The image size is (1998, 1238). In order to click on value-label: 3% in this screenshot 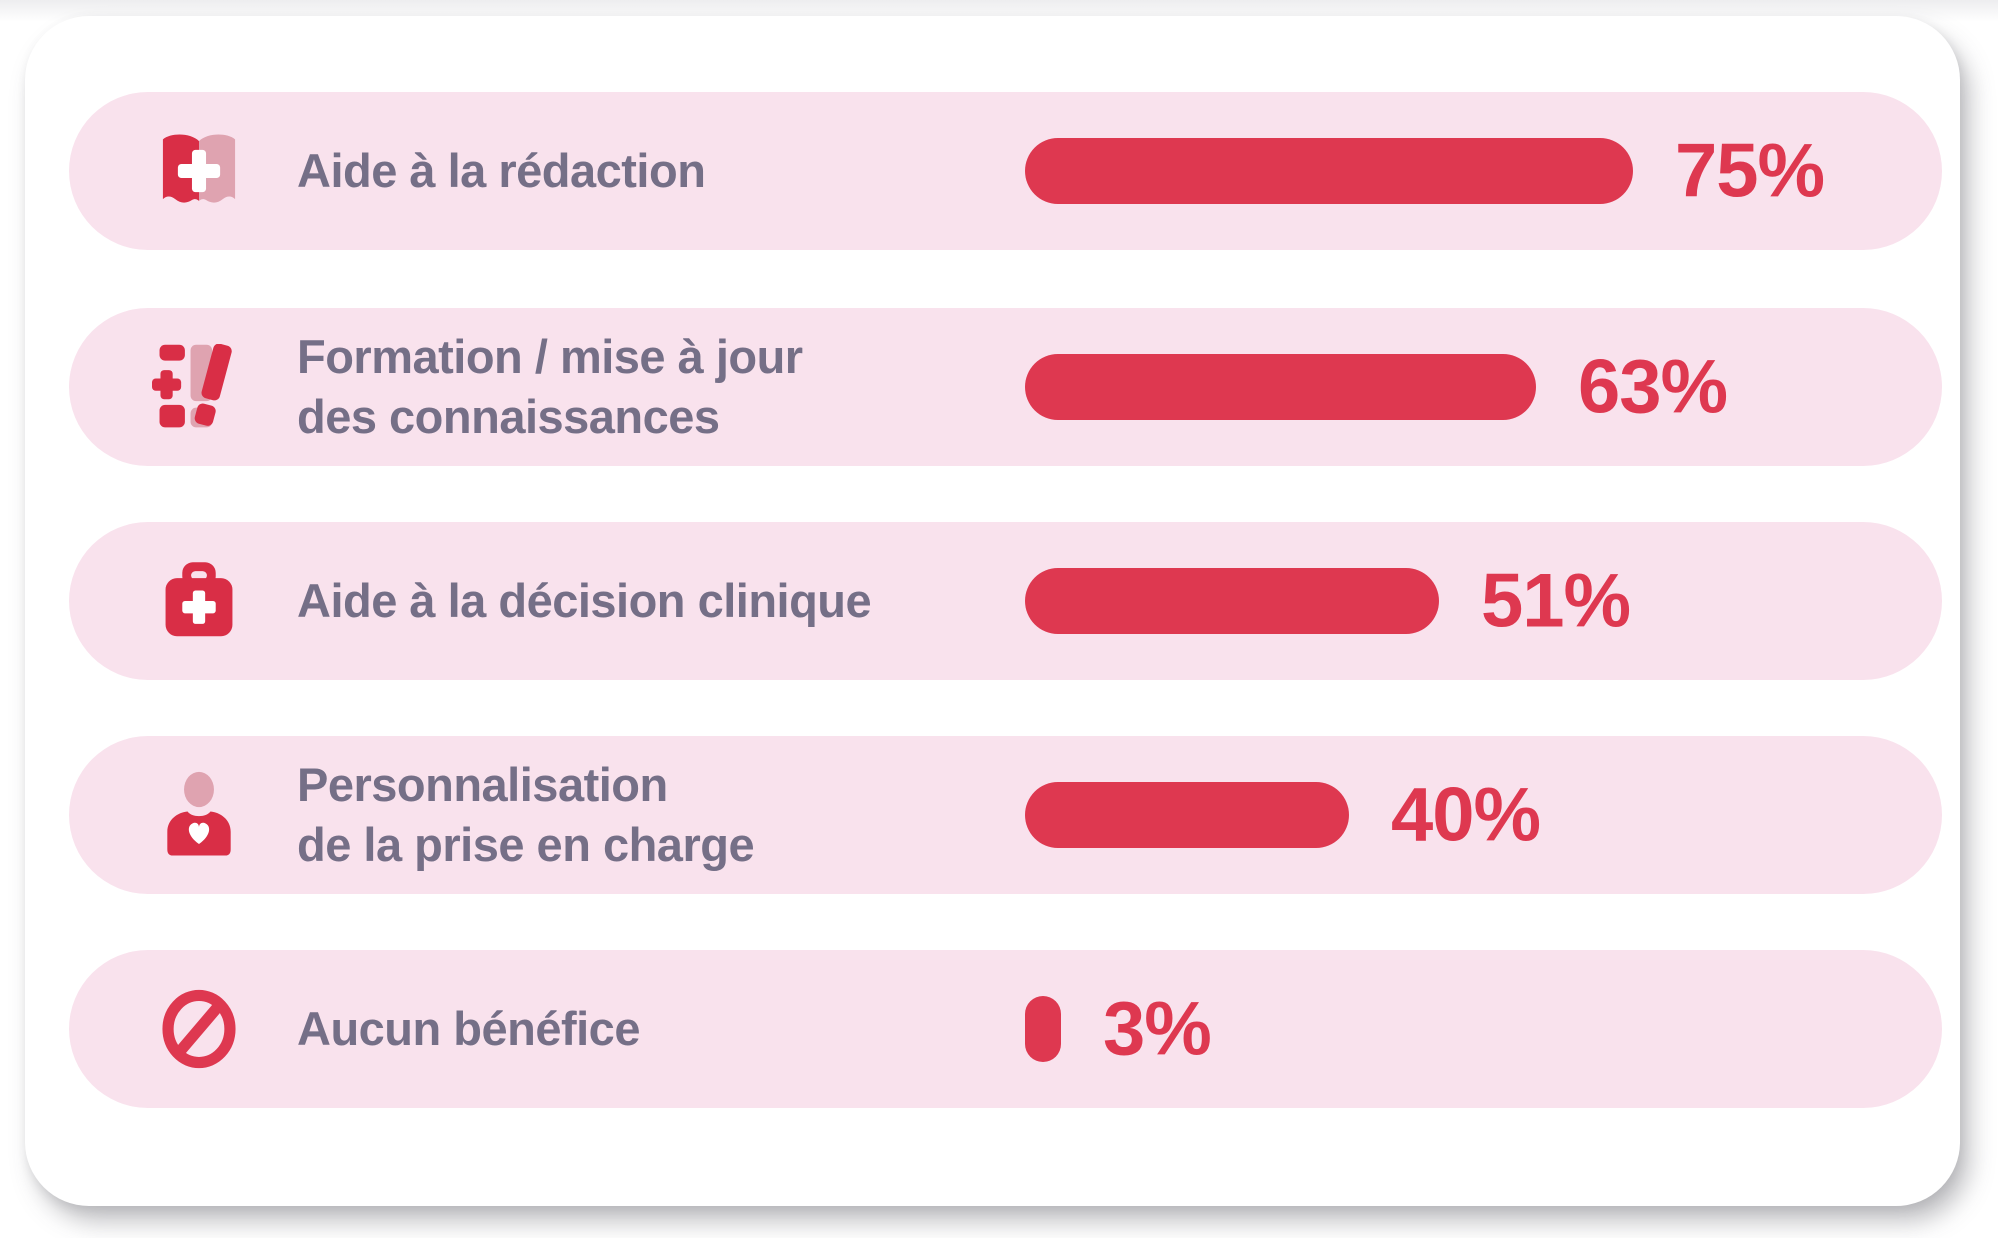, I will do `click(1157, 1029)`.